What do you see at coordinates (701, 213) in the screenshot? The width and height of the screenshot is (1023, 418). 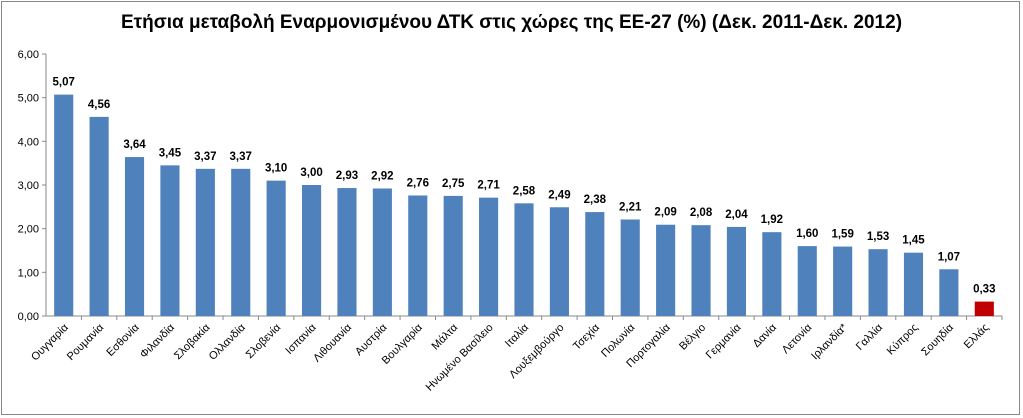 I see `data-label: 2,08` at bounding box center [701, 213].